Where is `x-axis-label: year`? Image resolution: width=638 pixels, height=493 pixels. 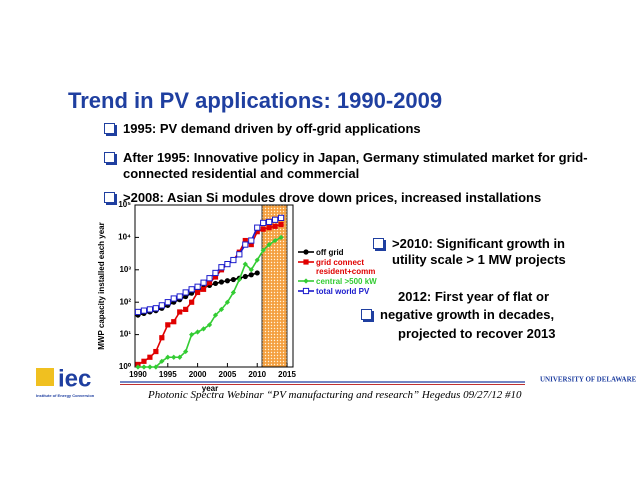
x-axis-label: year is located at coordinates (210, 388).